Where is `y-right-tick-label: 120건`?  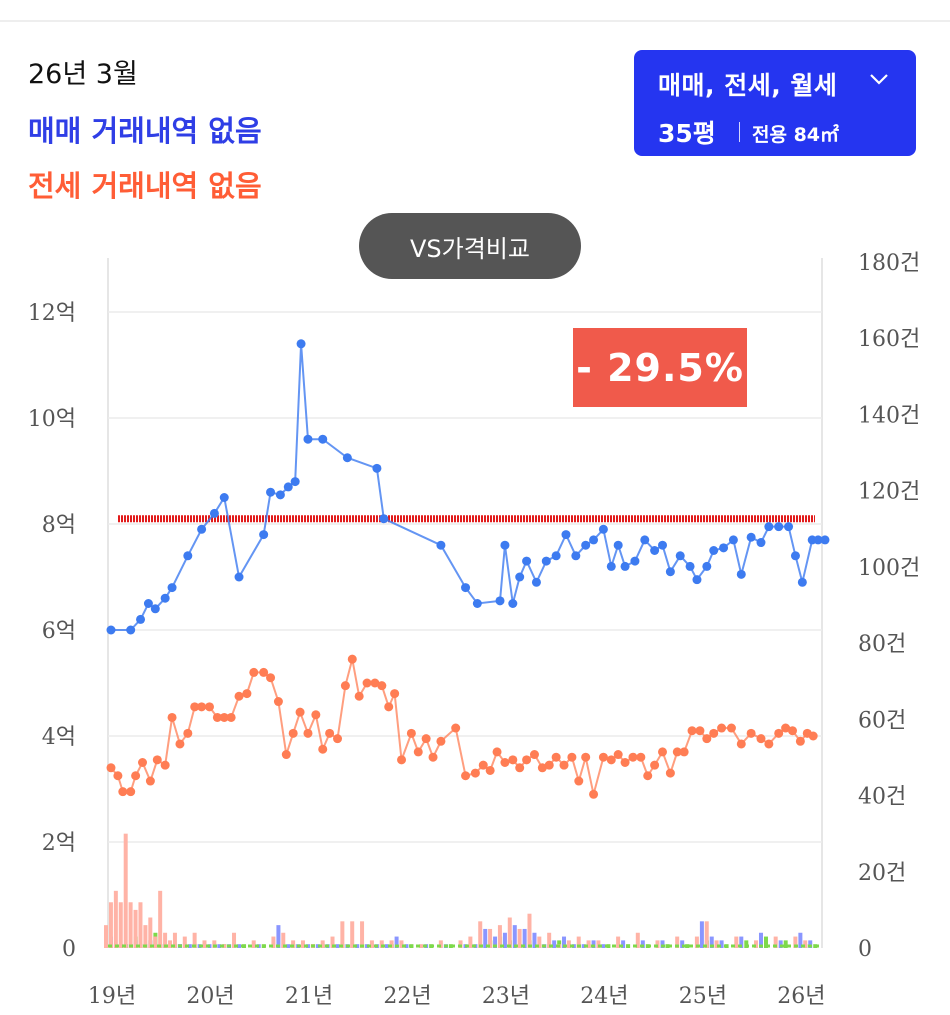
y-right-tick-label: 120건 is located at coordinates (889, 492).